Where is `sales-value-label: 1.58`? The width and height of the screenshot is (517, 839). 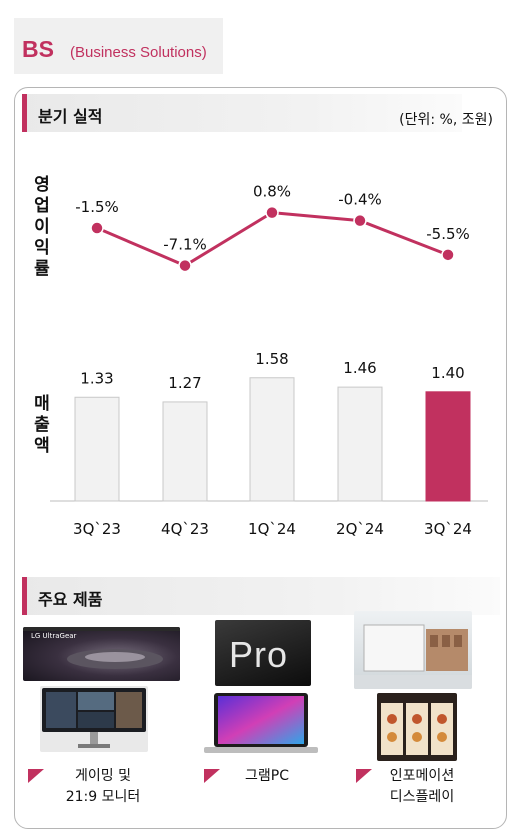
sales-value-label: 1.58 is located at coordinates (271, 359).